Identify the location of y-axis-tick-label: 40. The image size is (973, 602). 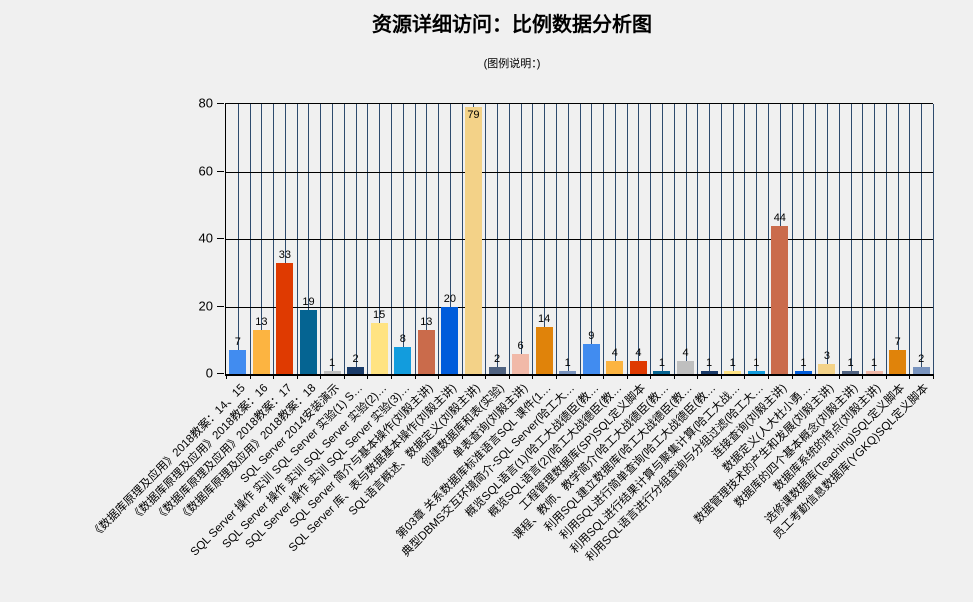
(205, 238).